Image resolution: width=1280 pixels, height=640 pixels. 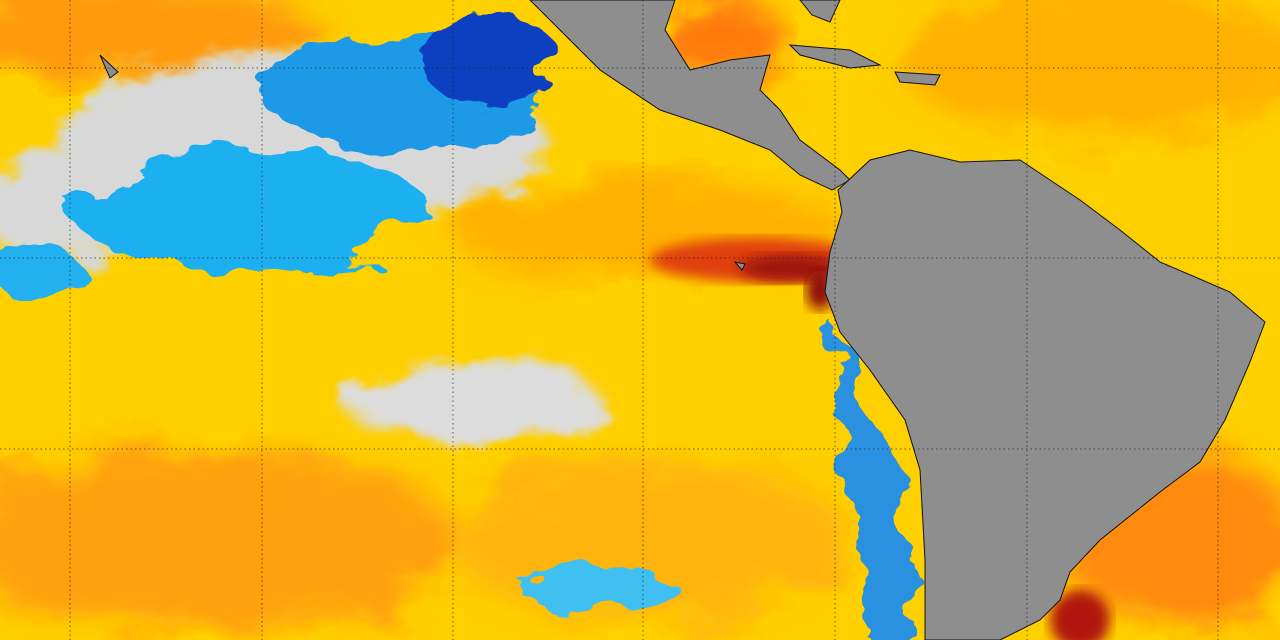 I want to click on neutral-patch, so click(x=470, y=400).